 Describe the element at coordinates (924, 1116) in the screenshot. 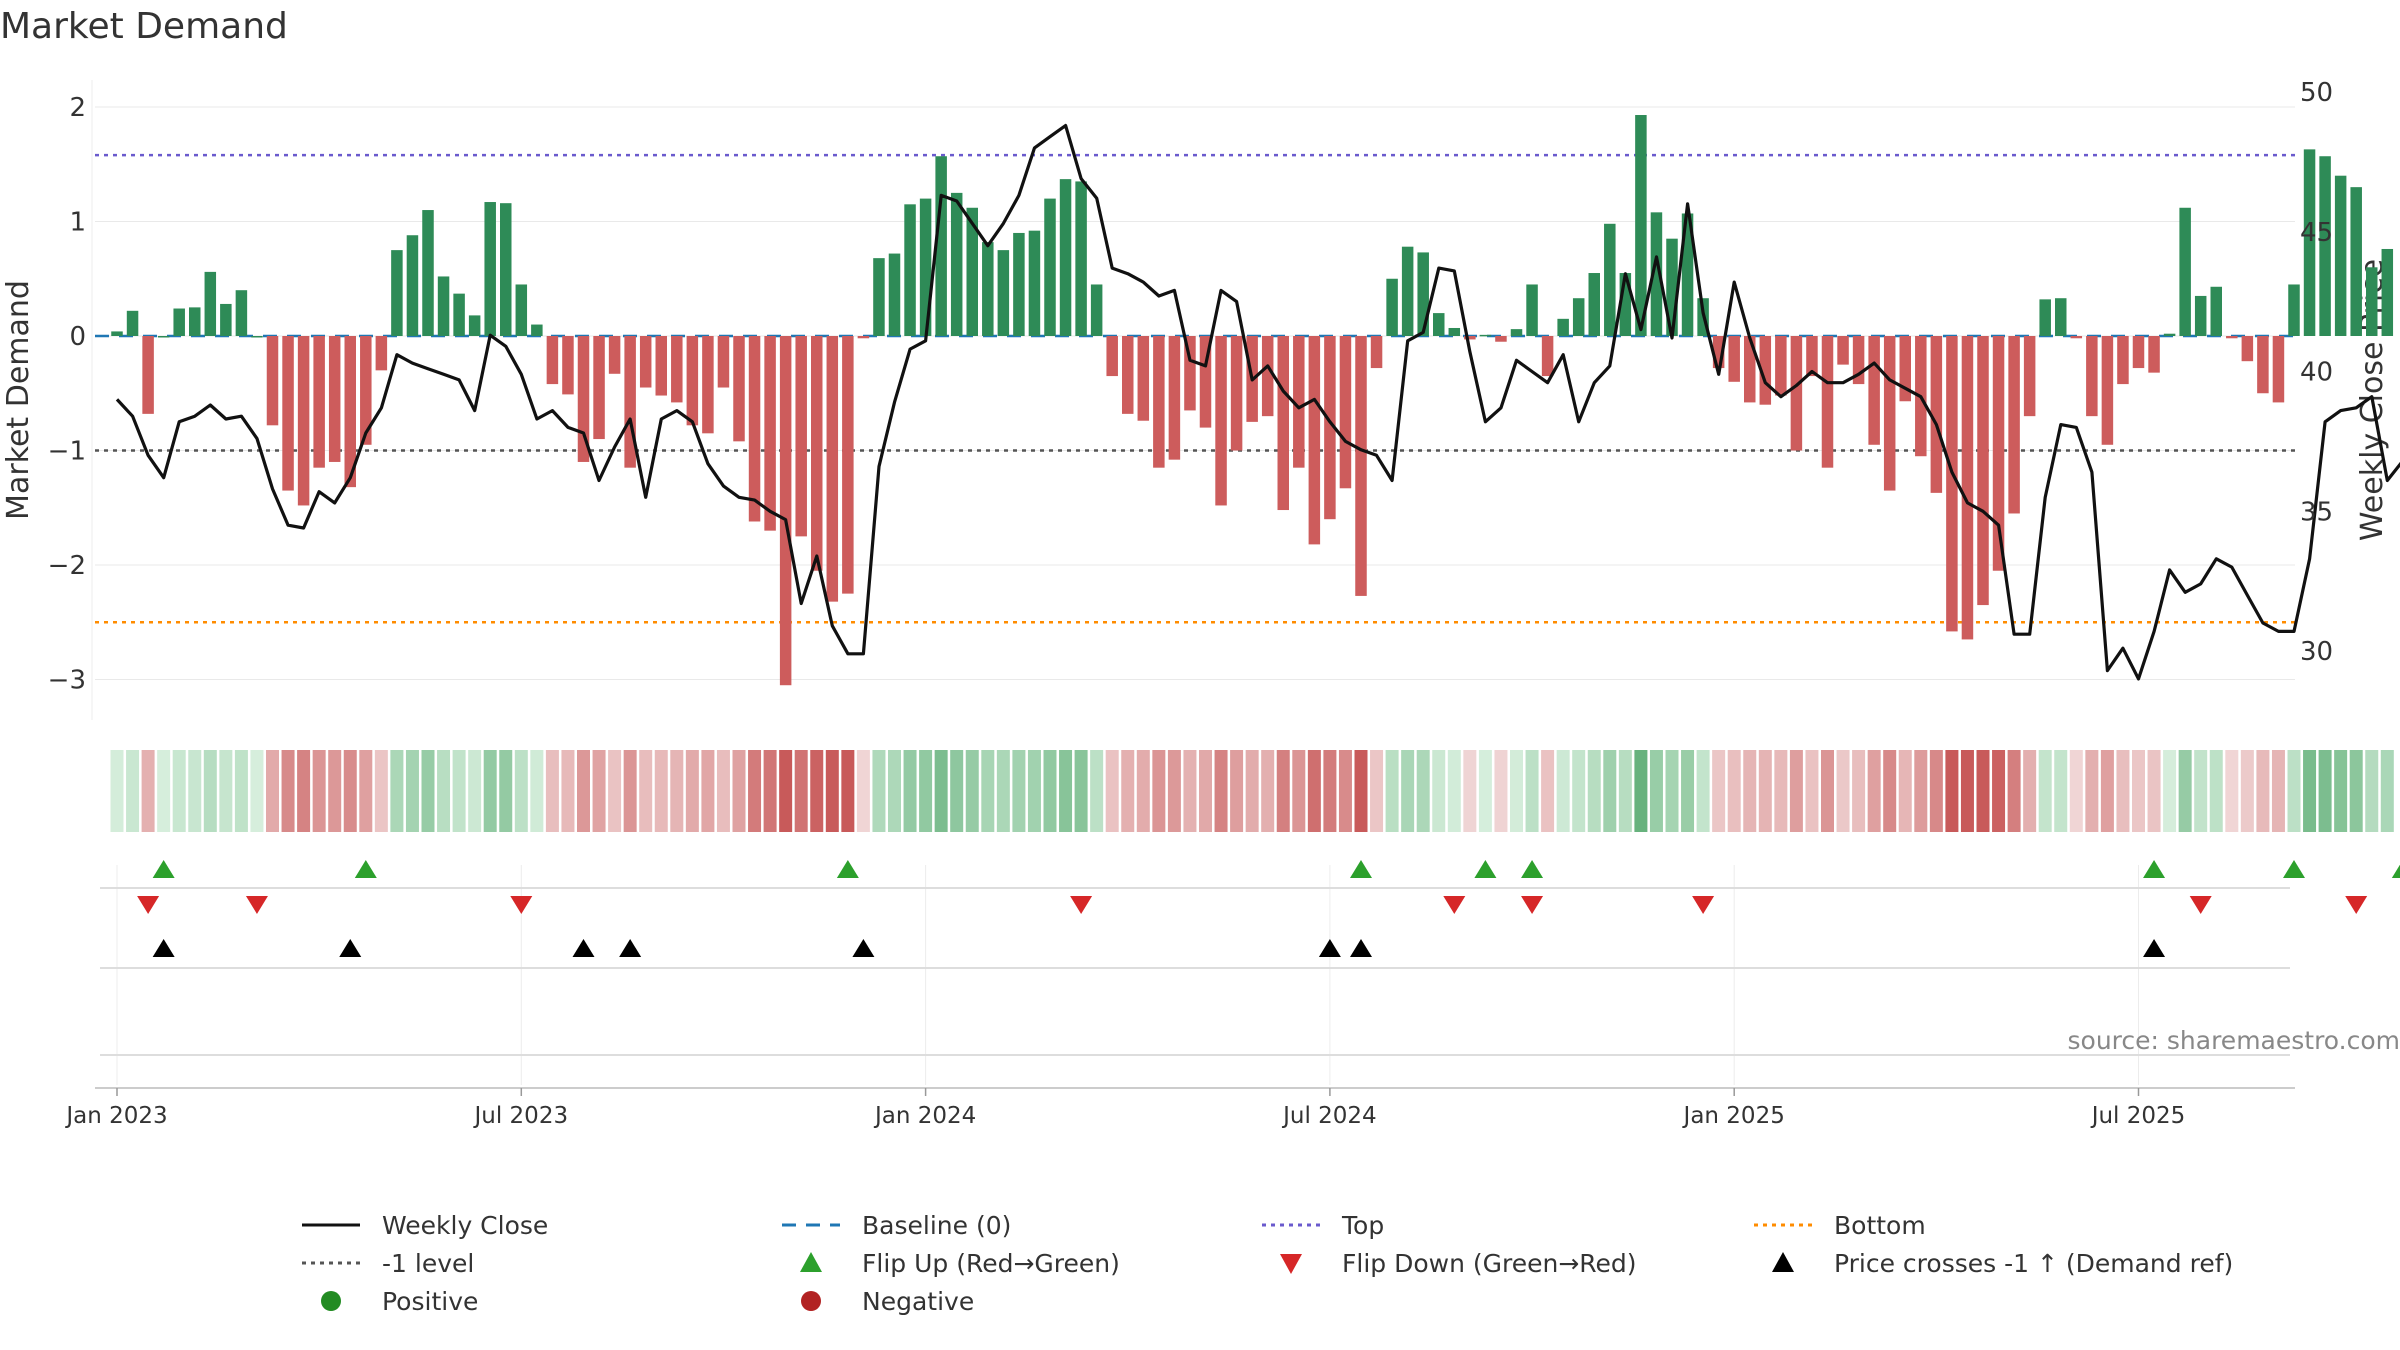

I see `x-tick-label: Jan 2024` at that location.